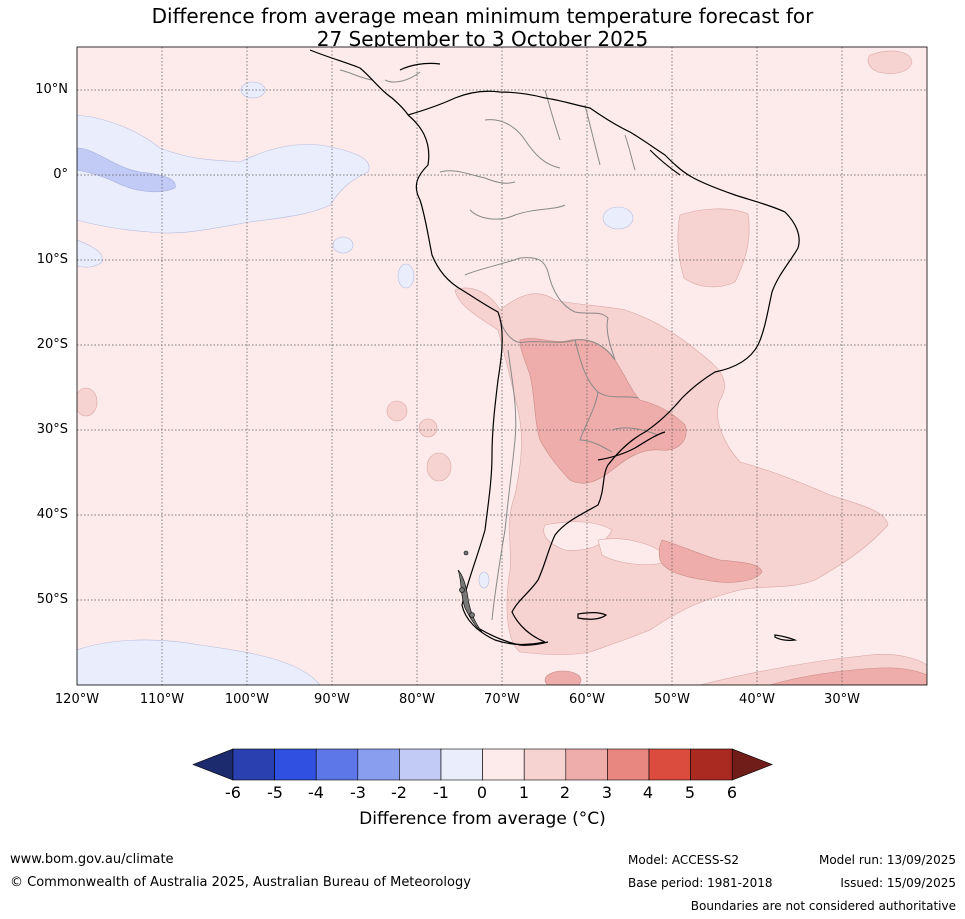  What do you see at coordinates (631, 446) in the screenshot?
I see `coast-rio-de-la-plata` at bounding box center [631, 446].